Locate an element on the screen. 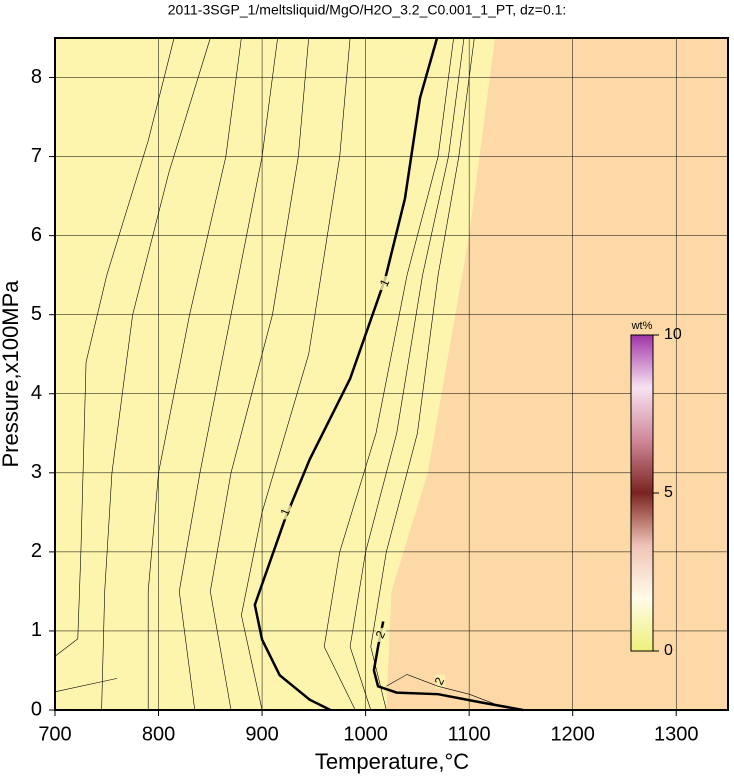 Image resolution: width=734 pixels, height=776 pixels. contour-bold is located at coordinates (448, 666).